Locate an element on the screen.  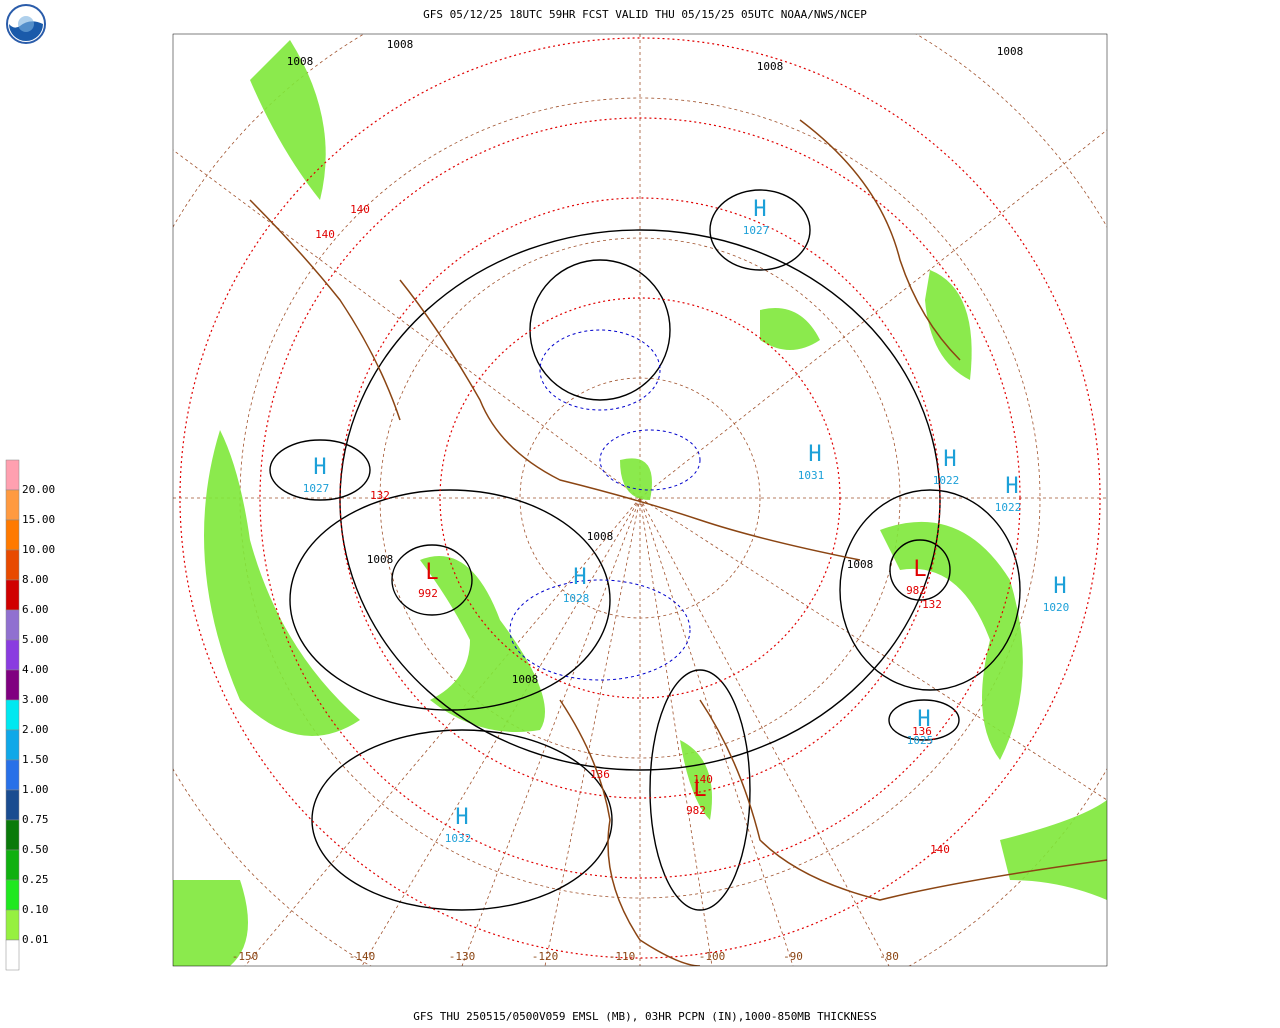
legend-label: 0.01 is located at coordinates (35, 939).